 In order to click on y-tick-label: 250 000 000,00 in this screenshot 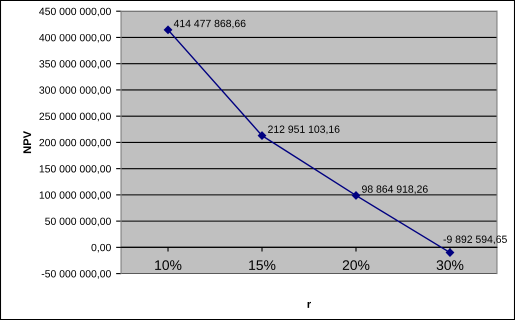, I will do `click(75, 117)`.